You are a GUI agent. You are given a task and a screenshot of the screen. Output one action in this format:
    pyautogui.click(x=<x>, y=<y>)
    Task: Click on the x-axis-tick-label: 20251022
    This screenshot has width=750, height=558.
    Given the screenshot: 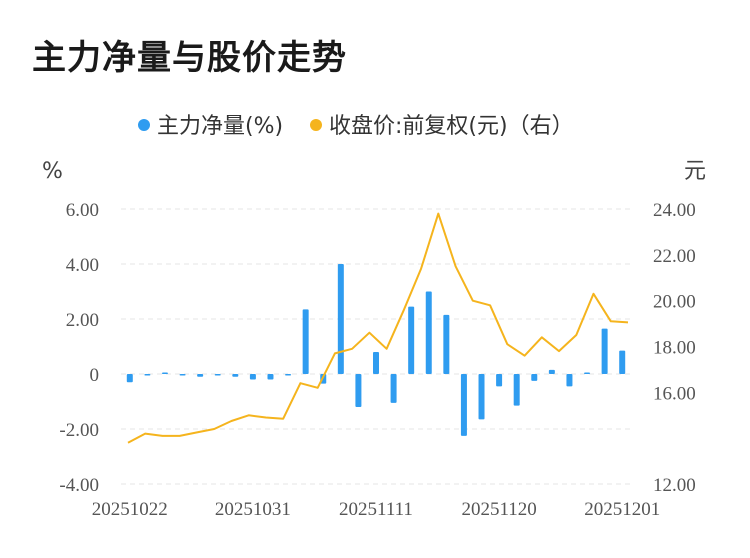 What is the action you would take?
    pyautogui.click(x=130, y=509)
    